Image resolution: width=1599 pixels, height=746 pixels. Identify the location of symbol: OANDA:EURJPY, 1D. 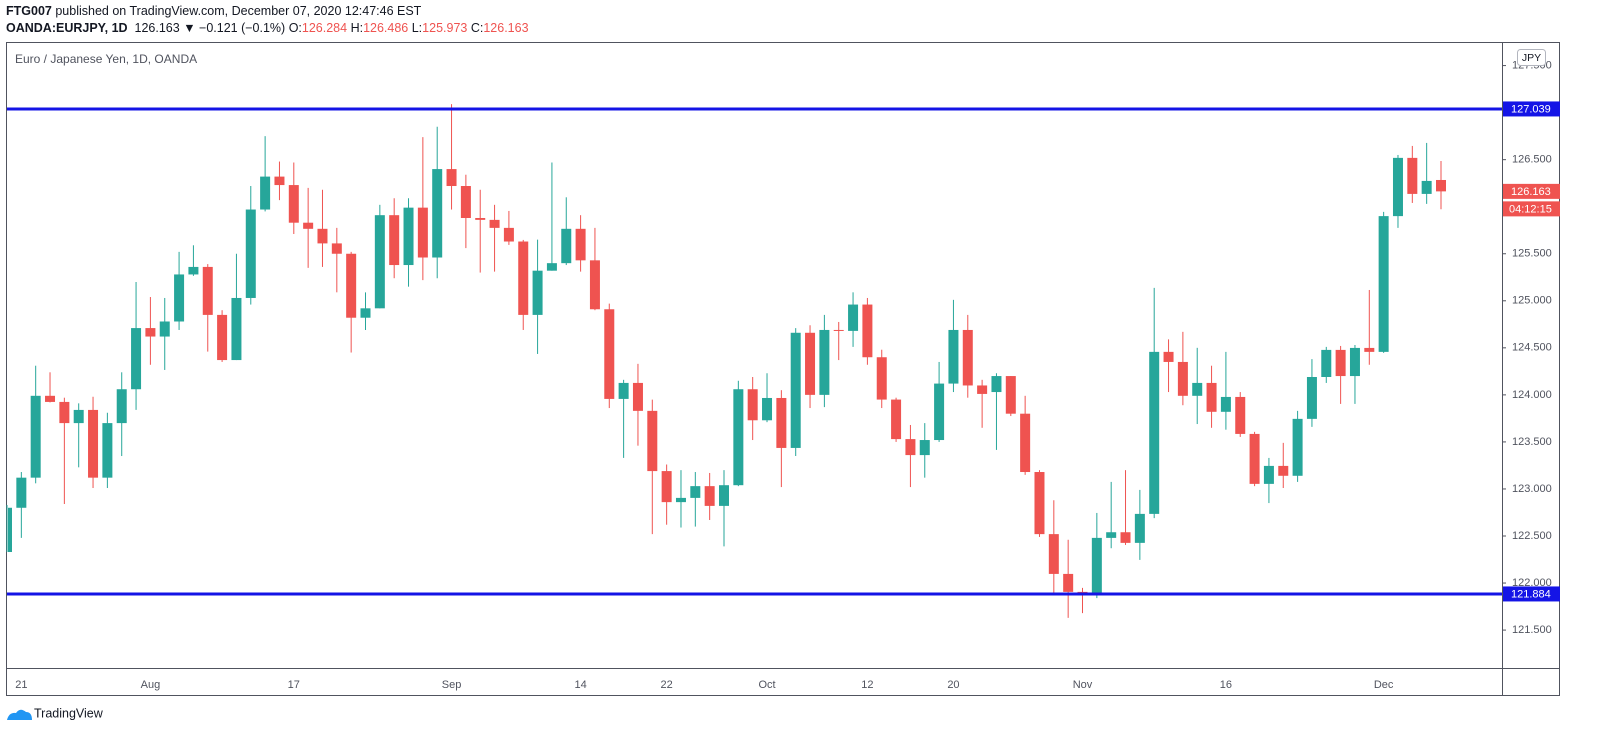
(67, 28).